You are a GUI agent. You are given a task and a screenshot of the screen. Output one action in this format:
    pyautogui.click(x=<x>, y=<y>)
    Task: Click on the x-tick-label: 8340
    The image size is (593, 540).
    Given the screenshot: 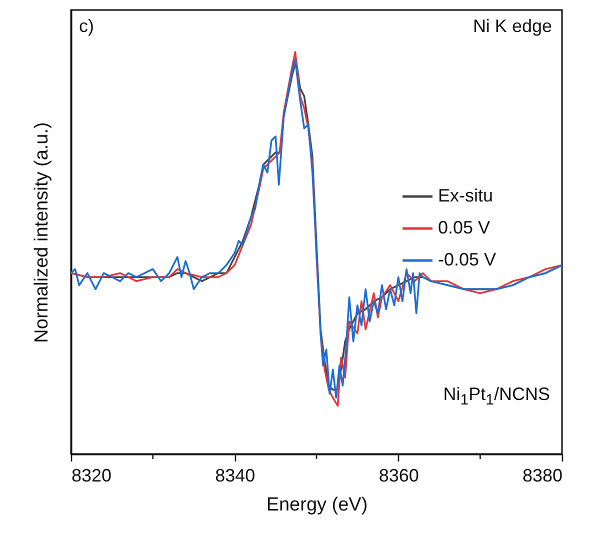 What is the action you would take?
    pyautogui.click(x=235, y=476)
    